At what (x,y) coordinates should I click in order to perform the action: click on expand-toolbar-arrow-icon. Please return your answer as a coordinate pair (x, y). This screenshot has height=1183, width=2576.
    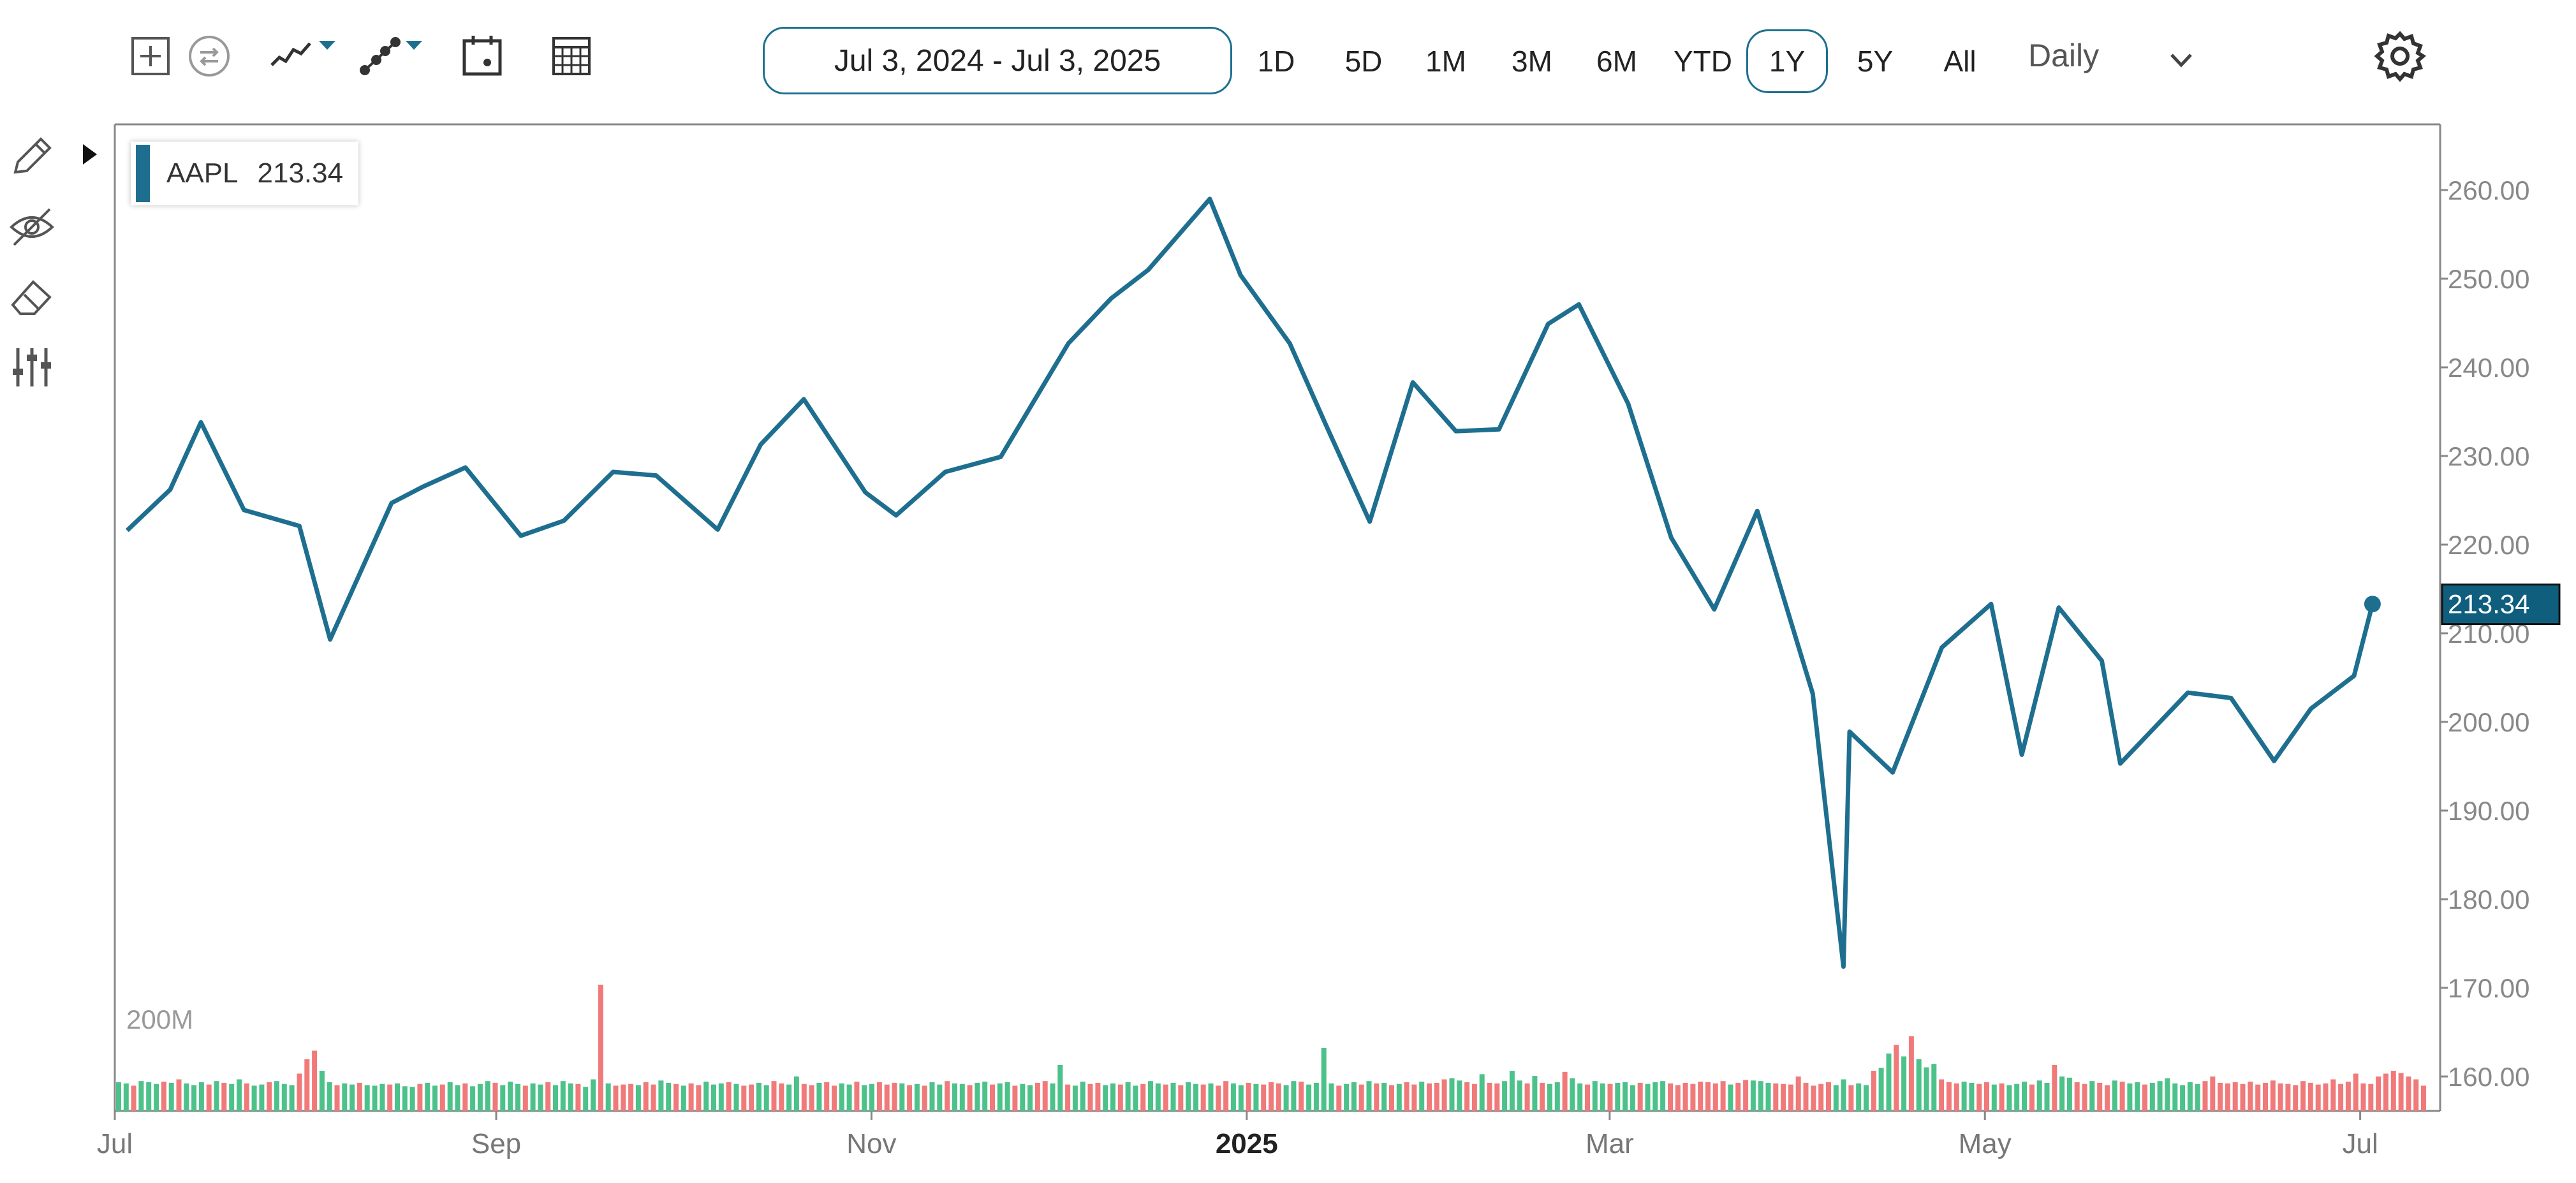
    Looking at the image, I should click on (89, 154).